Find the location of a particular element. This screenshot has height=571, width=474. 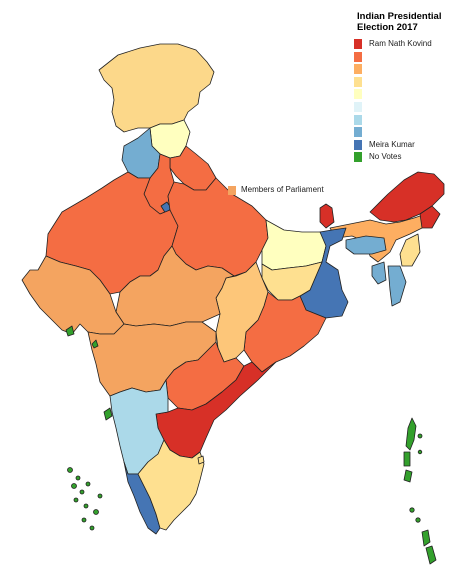

legend-title: Indian Presidential Election 2017 is located at coordinates (399, 22).